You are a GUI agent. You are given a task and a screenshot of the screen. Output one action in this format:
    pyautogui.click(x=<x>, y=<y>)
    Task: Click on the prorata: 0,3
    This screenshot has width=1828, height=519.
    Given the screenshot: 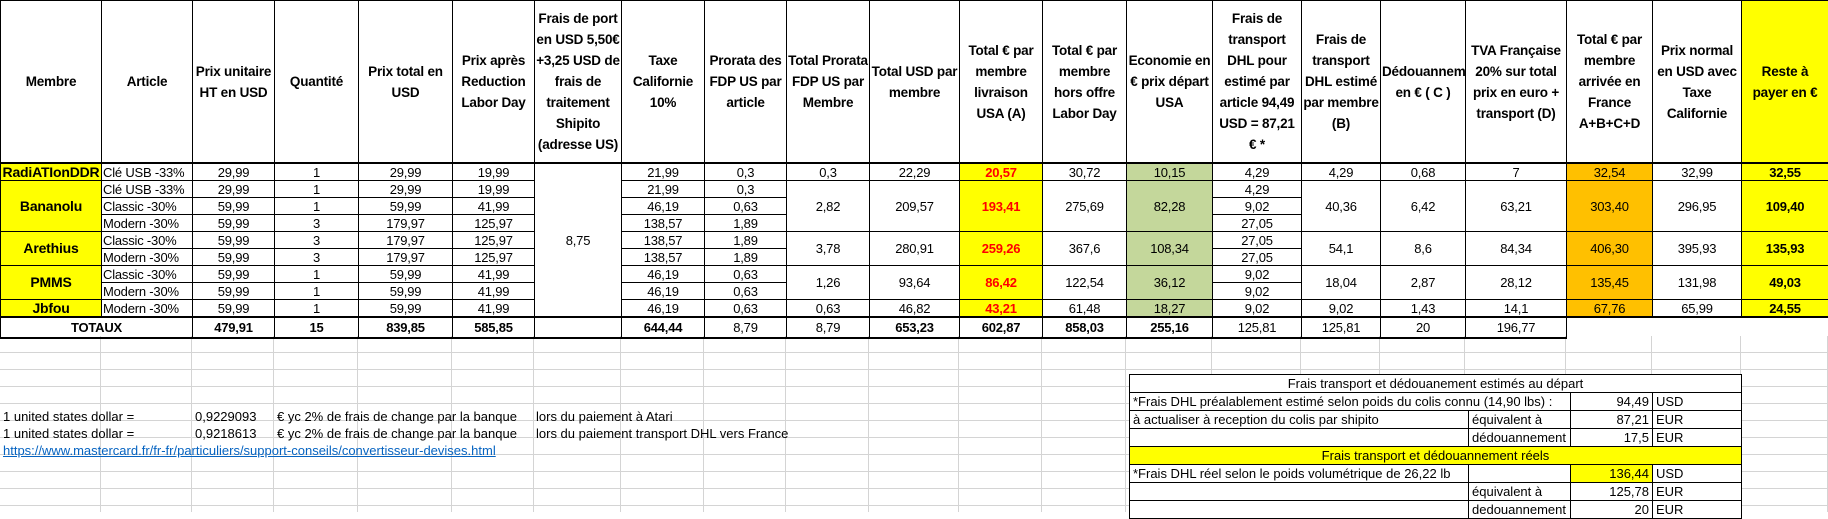 What is the action you would take?
    pyautogui.click(x=746, y=172)
    